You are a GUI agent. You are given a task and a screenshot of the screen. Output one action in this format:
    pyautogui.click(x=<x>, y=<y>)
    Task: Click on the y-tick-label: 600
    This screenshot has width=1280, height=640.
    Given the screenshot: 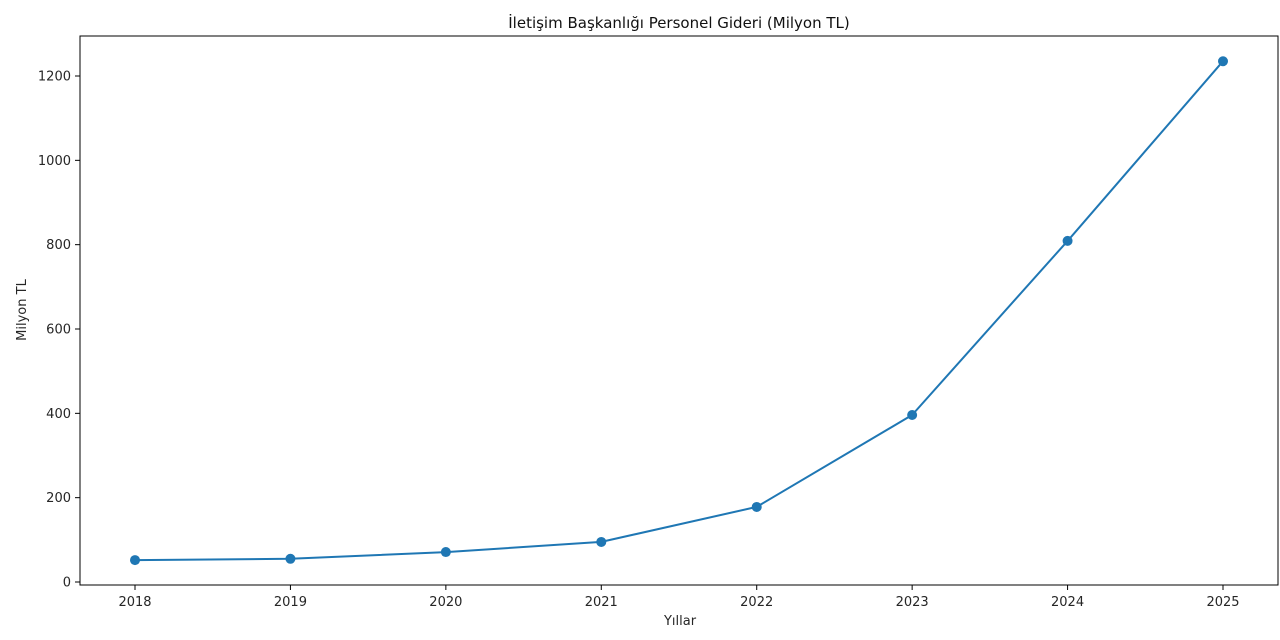 What is the action you would take?
    pyautogui.click(x=58, y=330)
    